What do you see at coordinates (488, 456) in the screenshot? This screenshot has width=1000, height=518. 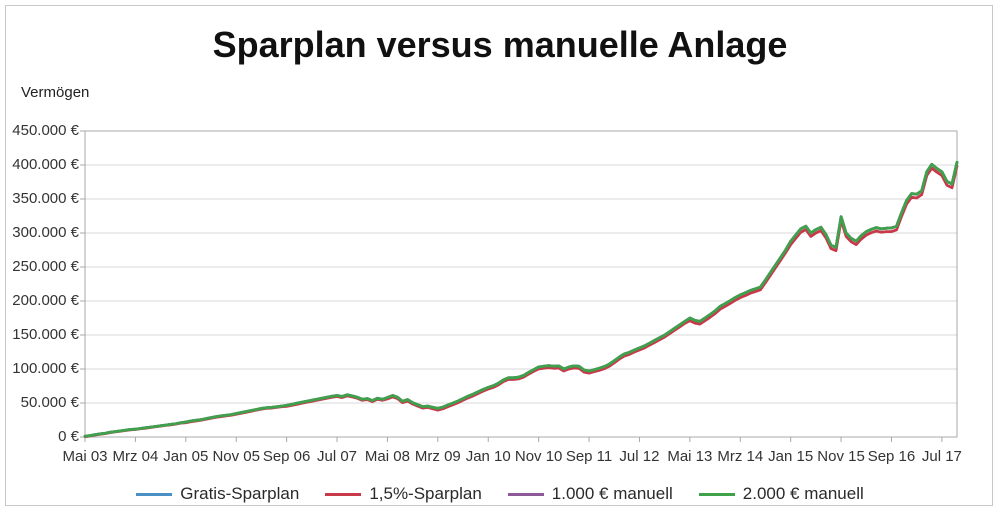 I see `x-axis-label: Jan 10` at bounding box center [488, 456].